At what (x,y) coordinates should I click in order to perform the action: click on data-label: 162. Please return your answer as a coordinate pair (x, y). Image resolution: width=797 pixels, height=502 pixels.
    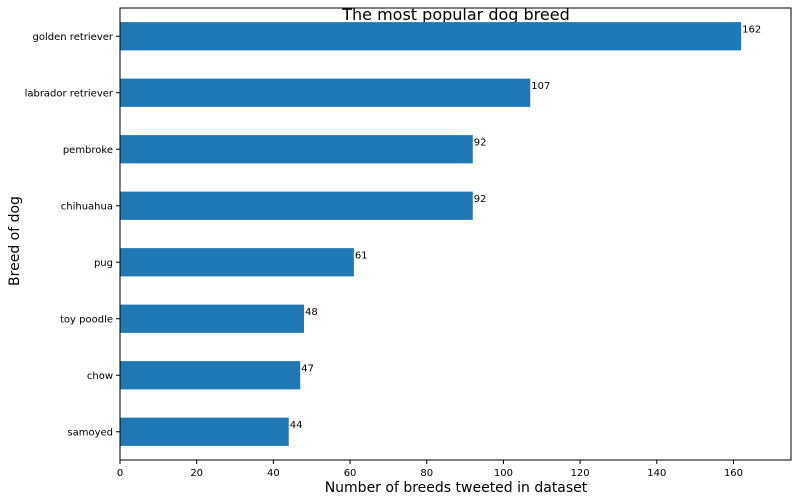
    Looking at the image, I should click on (751, 29).